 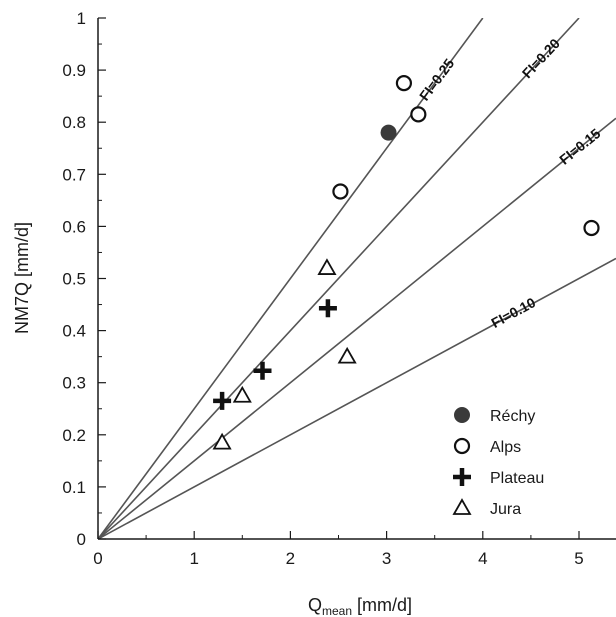 I want to click on x-axis-title-subscript: mean, so click(x=337, y=610).